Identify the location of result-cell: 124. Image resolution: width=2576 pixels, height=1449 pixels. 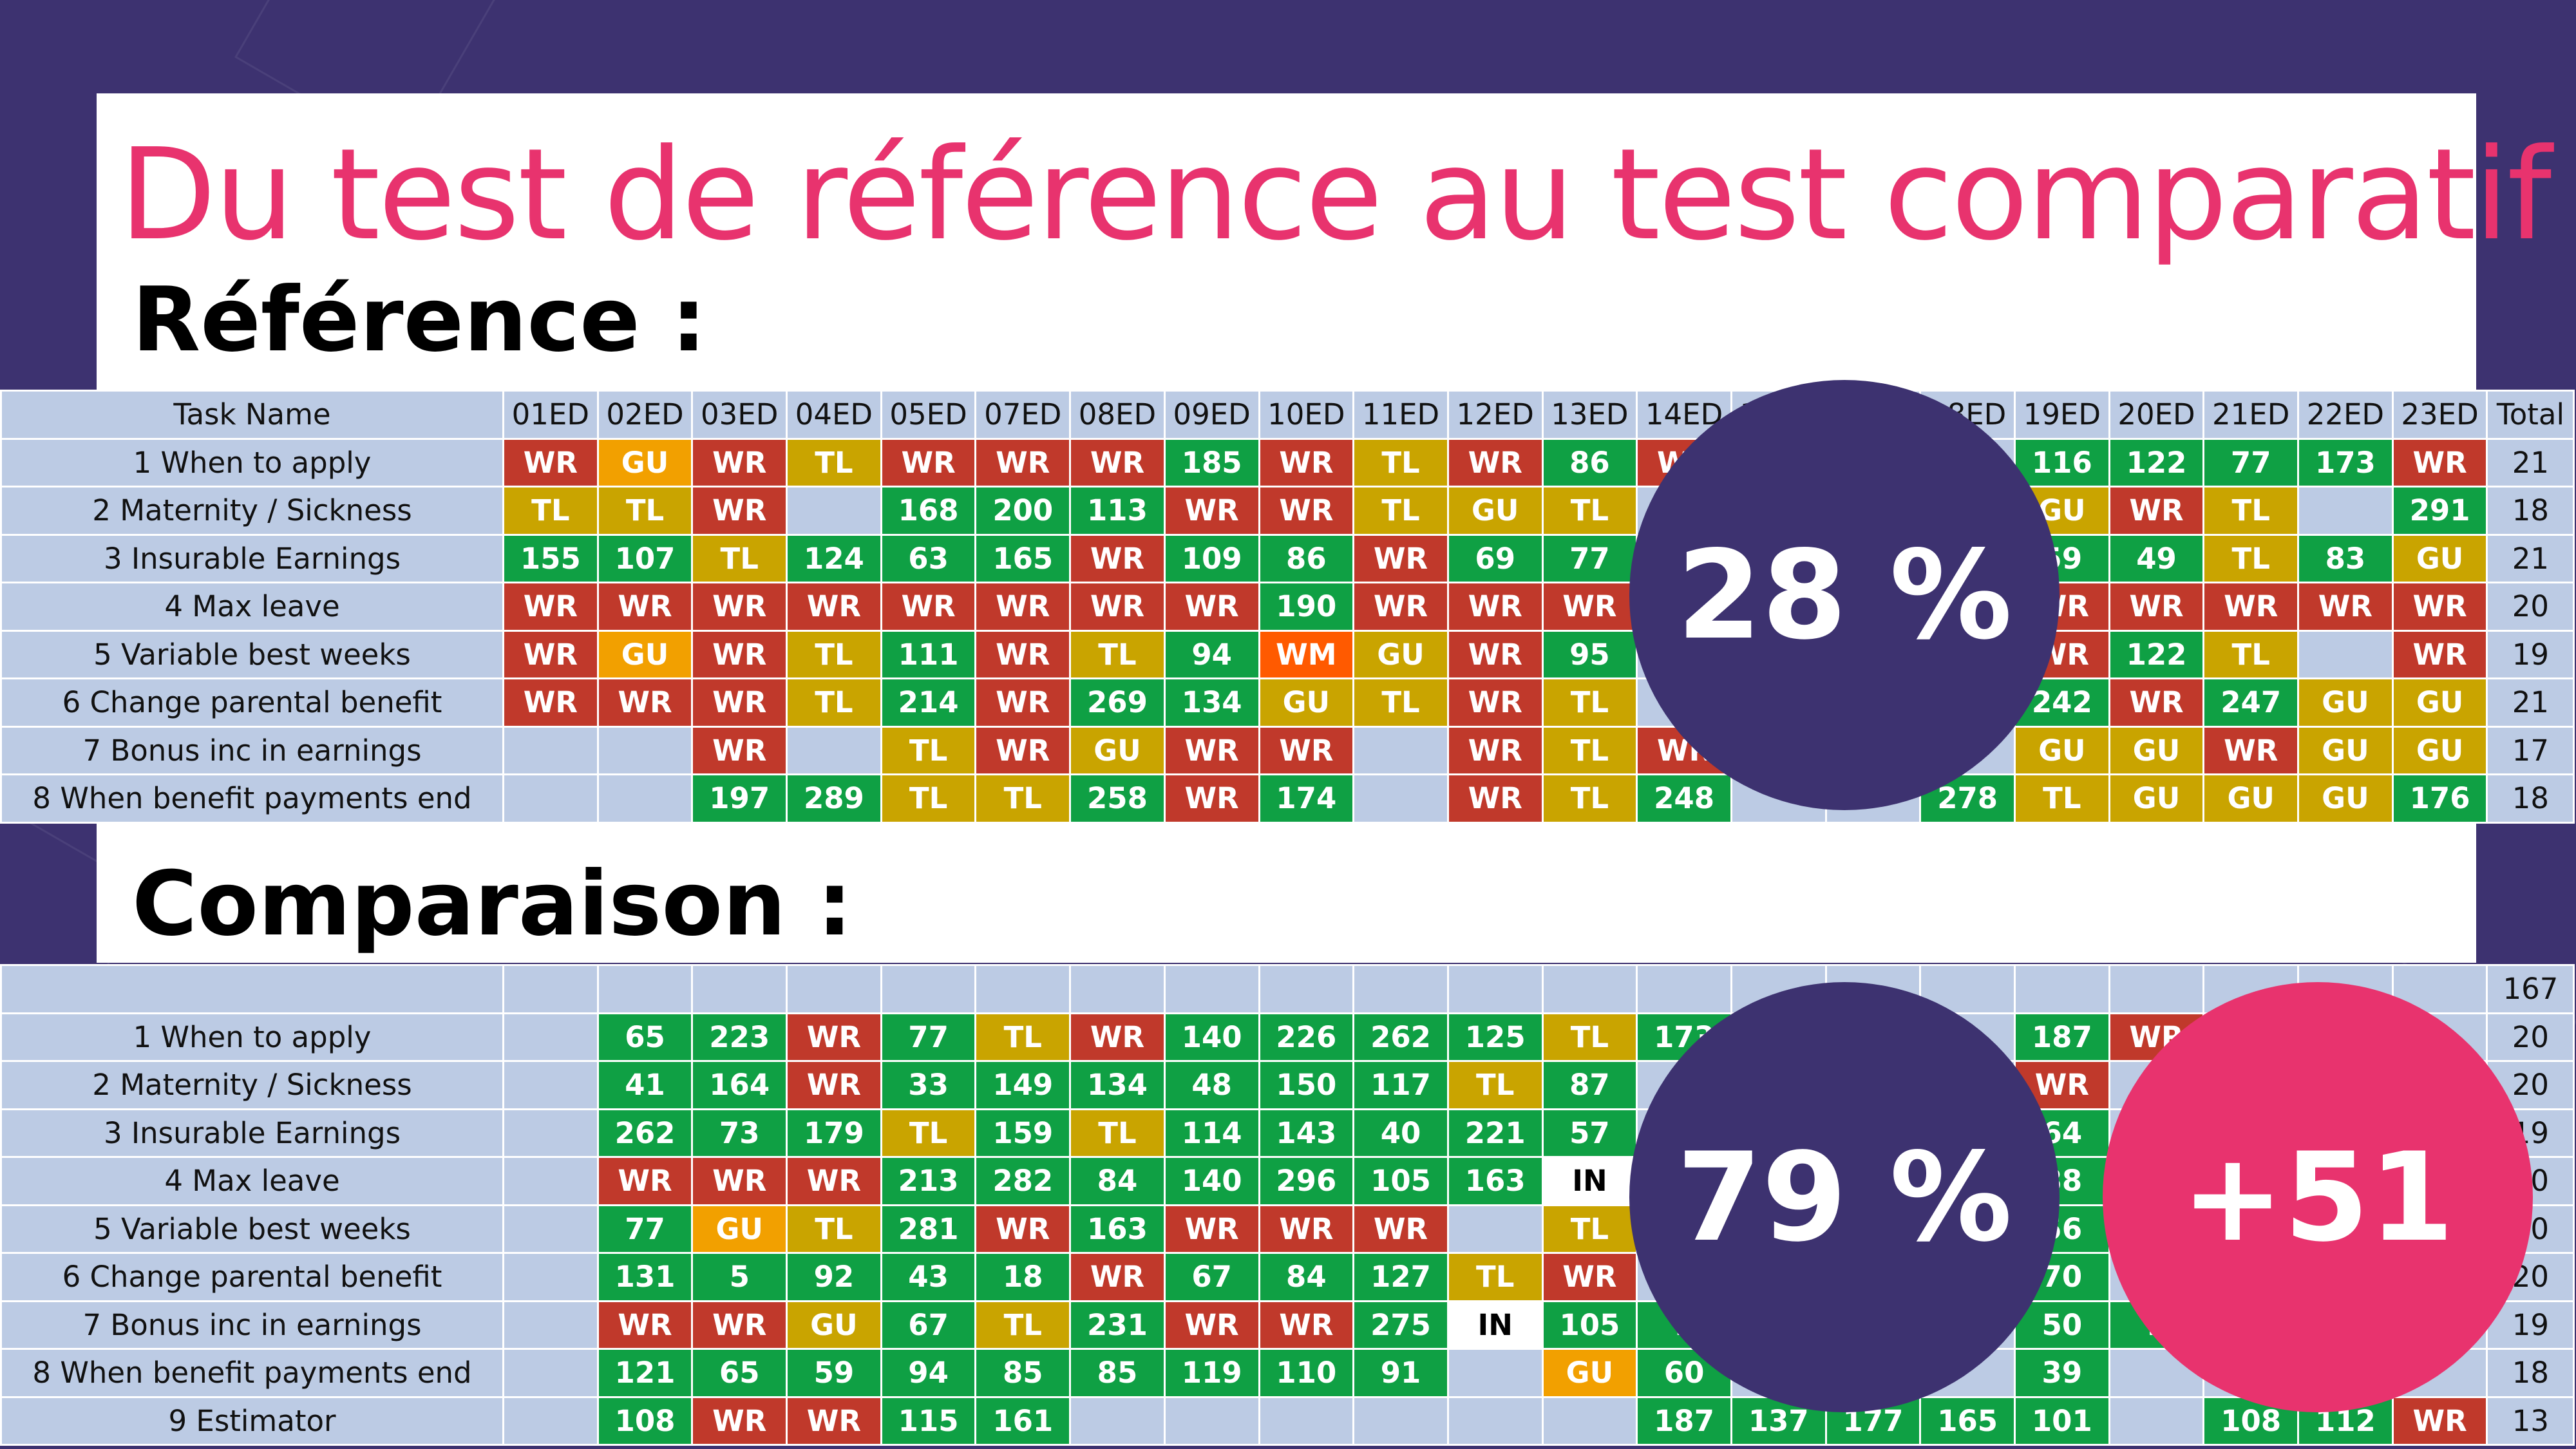
(834, 558).